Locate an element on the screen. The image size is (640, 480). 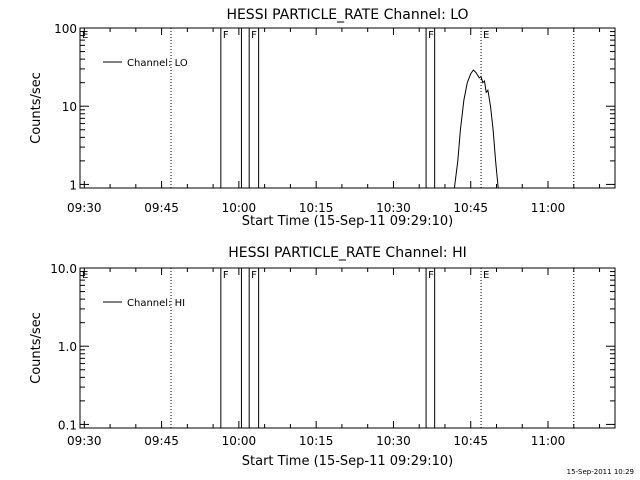
y-tick-label: 1.0 is located at coordinates (67, 347).